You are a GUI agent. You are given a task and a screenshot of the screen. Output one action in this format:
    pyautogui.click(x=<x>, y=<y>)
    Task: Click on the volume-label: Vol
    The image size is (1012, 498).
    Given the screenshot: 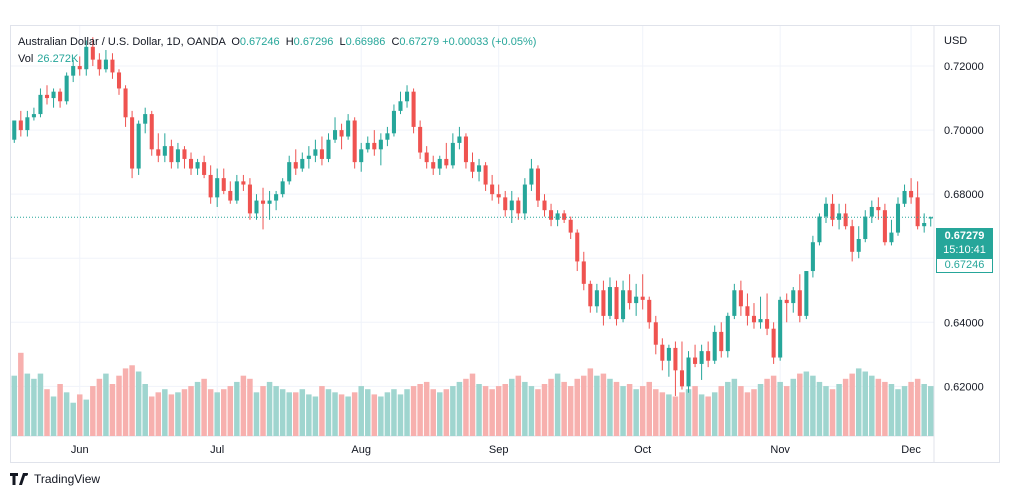 What is the action you would take?
    pyautogui.click(x=26, y=59)
    